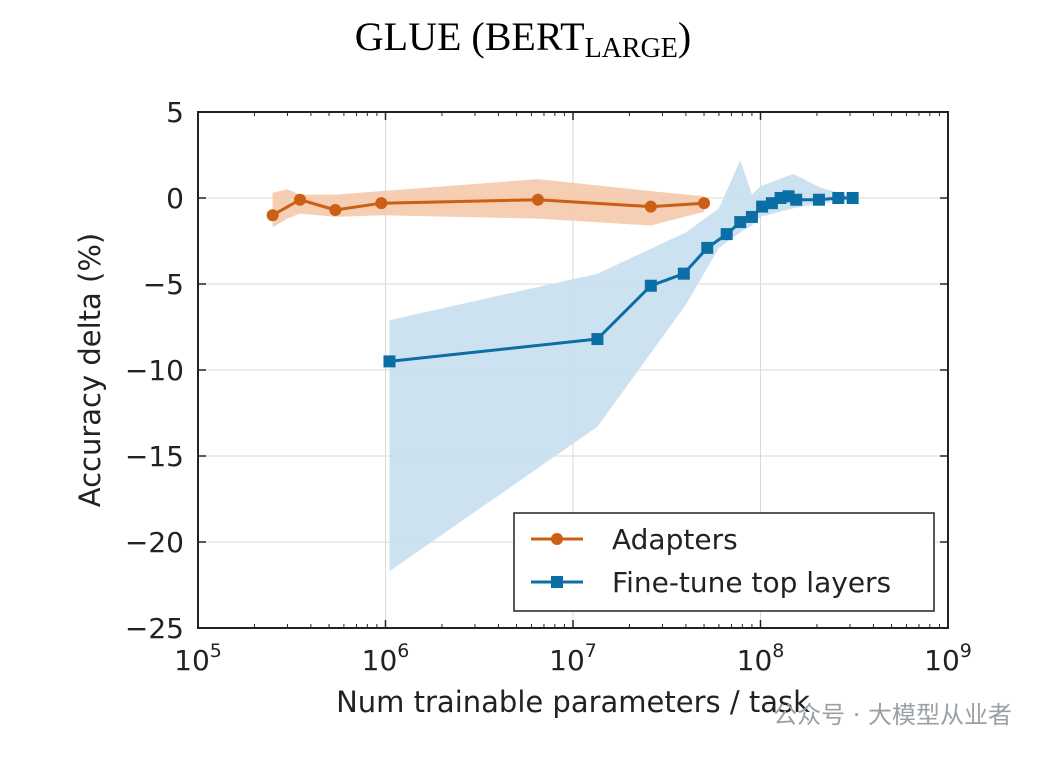 The width and height of the screenshot is (1046, 758). What do you see at coordinates (562, 279) in the screenshot?
I see `series-markers` at bounding box center [562, 279].